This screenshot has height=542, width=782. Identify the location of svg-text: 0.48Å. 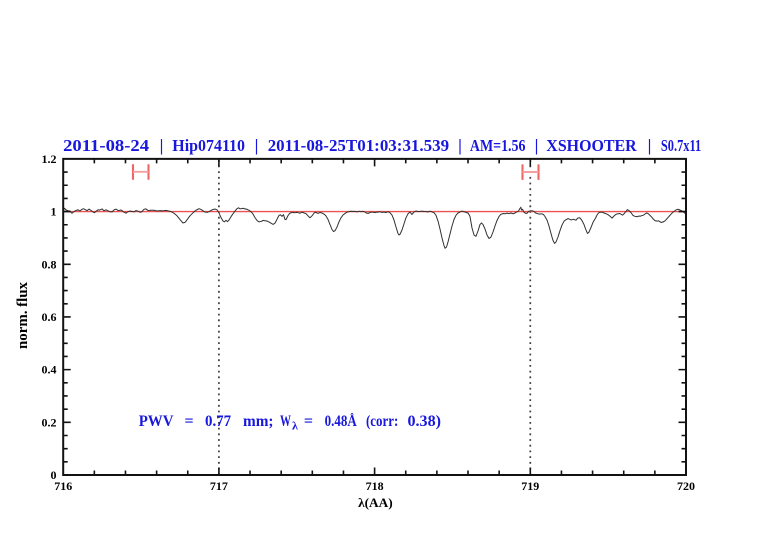
(341, 421).